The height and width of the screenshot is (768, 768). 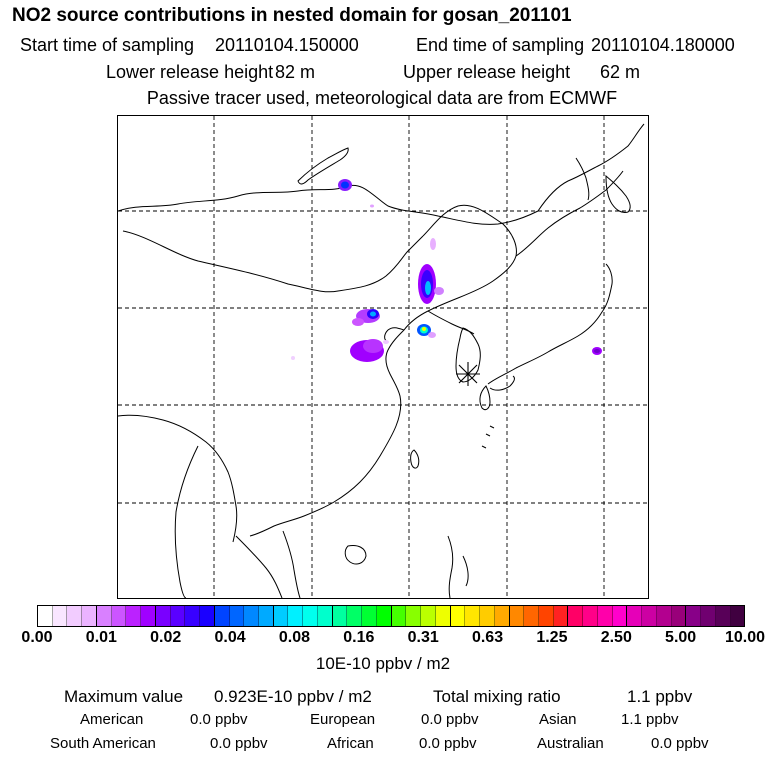 I want to click on colorbar-tick-label: 10.00, so click(x=745, y=637).